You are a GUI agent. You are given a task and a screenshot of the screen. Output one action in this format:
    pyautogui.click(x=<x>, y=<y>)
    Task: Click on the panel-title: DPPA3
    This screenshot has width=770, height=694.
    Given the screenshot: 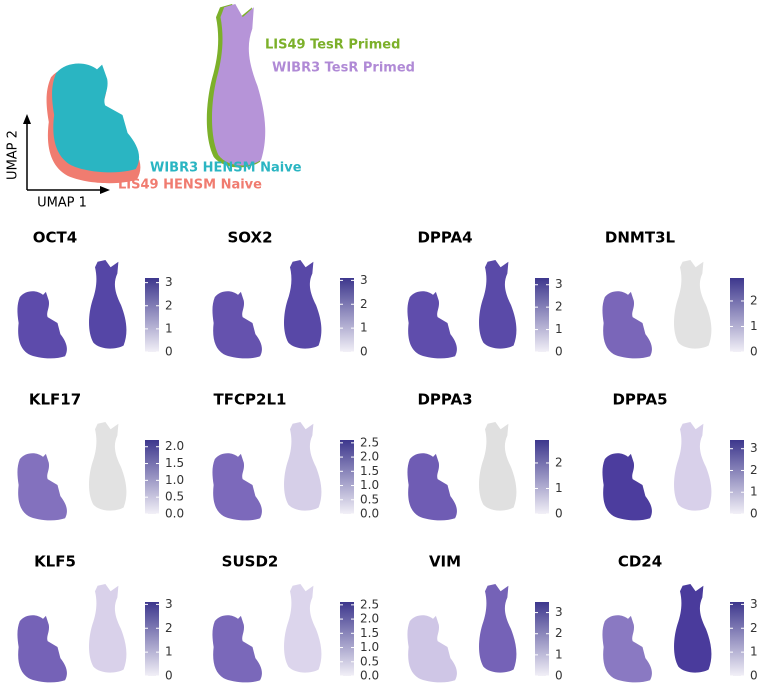 What is the action you would take?
    pyautogui.click(x=444, y=400)
    